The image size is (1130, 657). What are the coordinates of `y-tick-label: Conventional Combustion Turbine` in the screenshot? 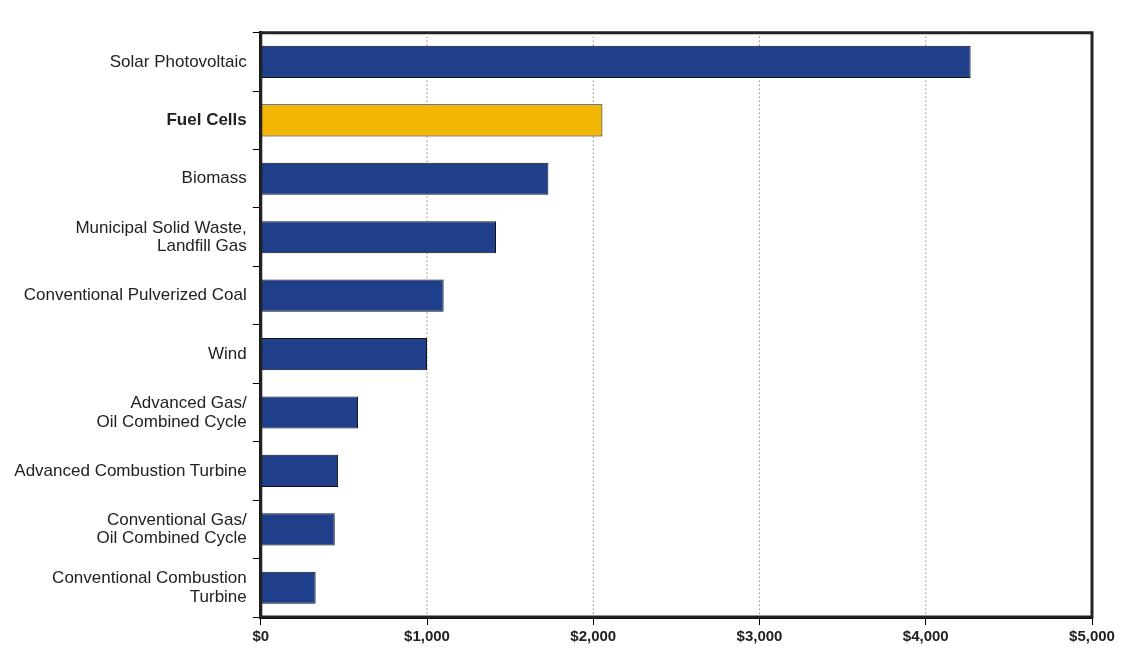 It's located at (149, 587).